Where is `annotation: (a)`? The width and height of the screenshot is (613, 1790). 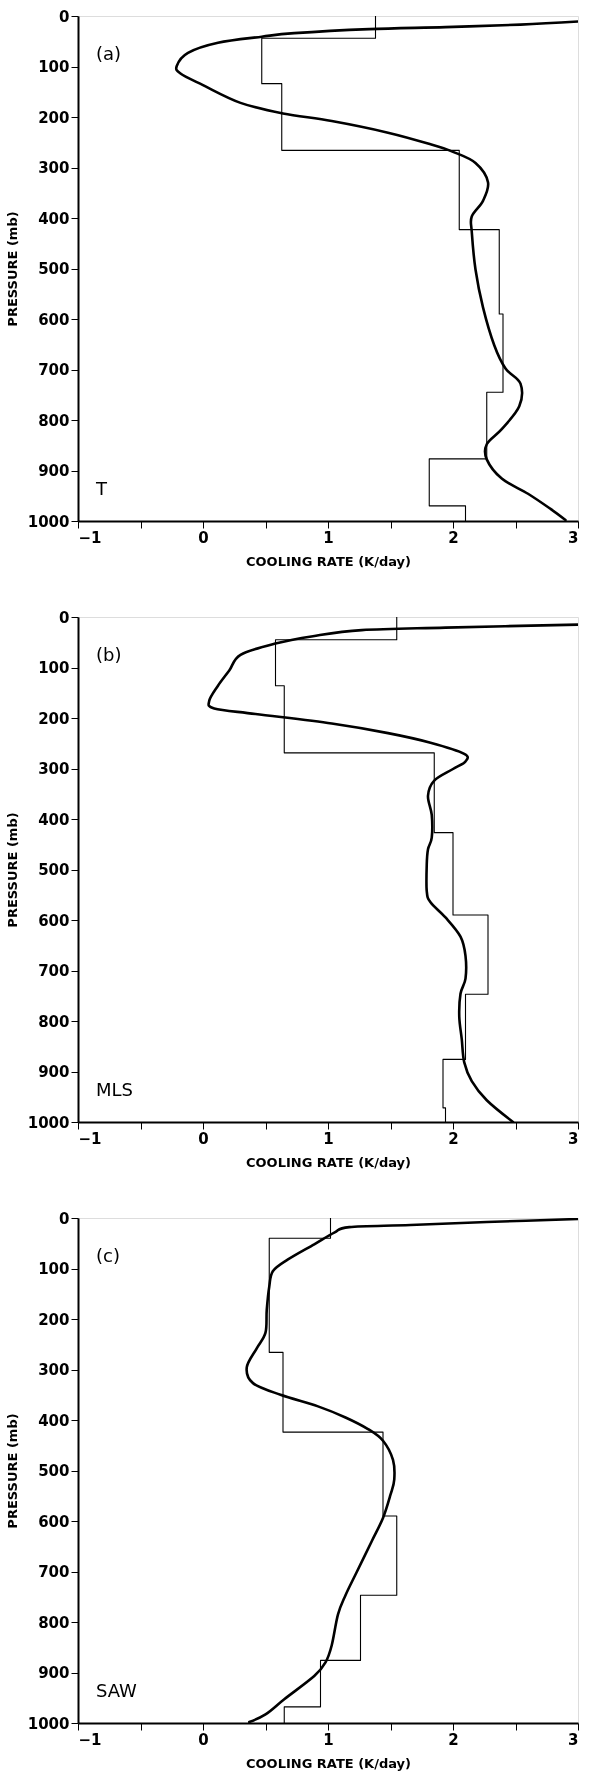
annotation: (a) is located at coordinates (109, 53).